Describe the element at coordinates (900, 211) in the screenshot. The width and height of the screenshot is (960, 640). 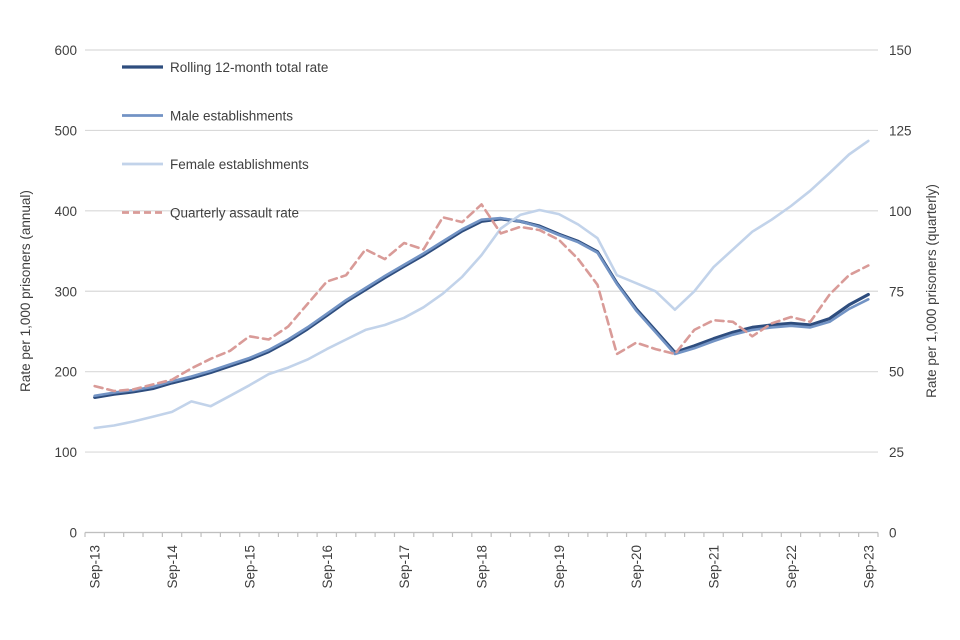
I see `right-axis-tick-label: 100` at that location.